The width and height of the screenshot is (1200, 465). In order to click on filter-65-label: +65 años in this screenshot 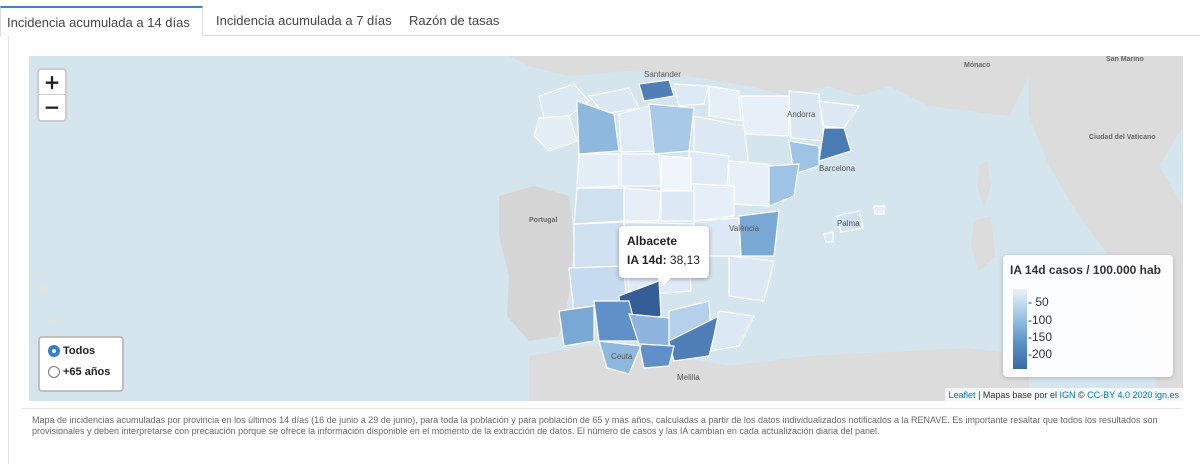, I will do `click(87, 372)`.